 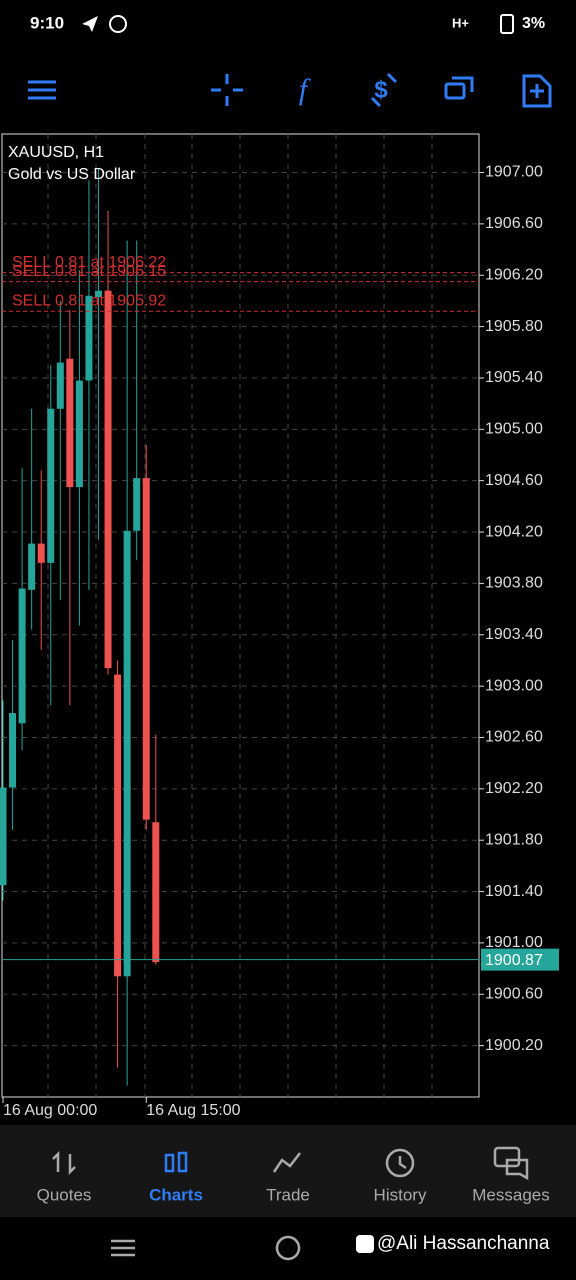 What do you see at coordinates (365, 1244) in the screenshot?
I see `facebook-icon` at bounding box center [365, 1244].